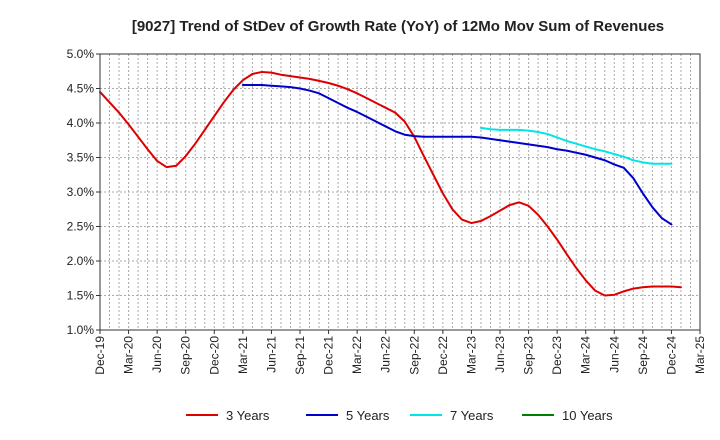  I want to click on x-tick-label: Mar-22, so click(357, 355).